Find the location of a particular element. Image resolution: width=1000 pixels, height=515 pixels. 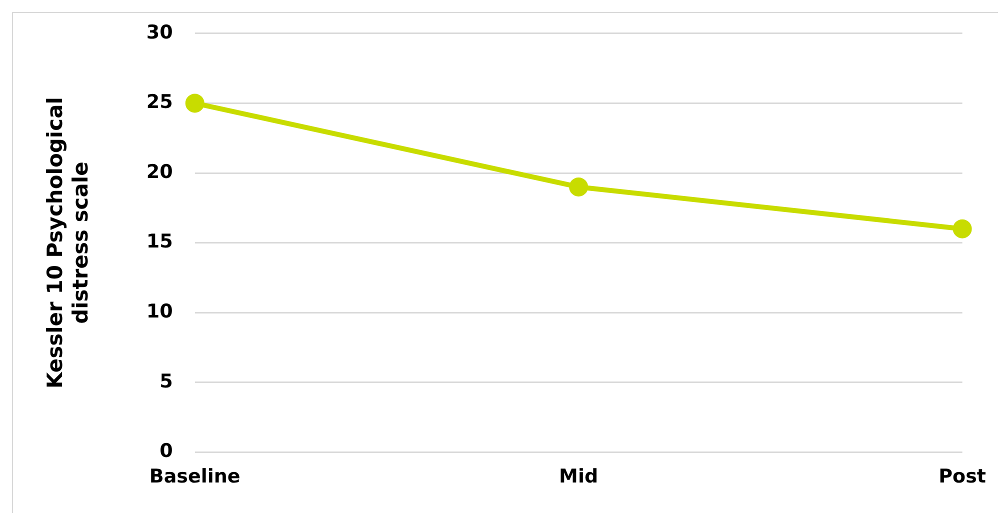

y-tick-label: 30 is located at coordinates (159, 32).